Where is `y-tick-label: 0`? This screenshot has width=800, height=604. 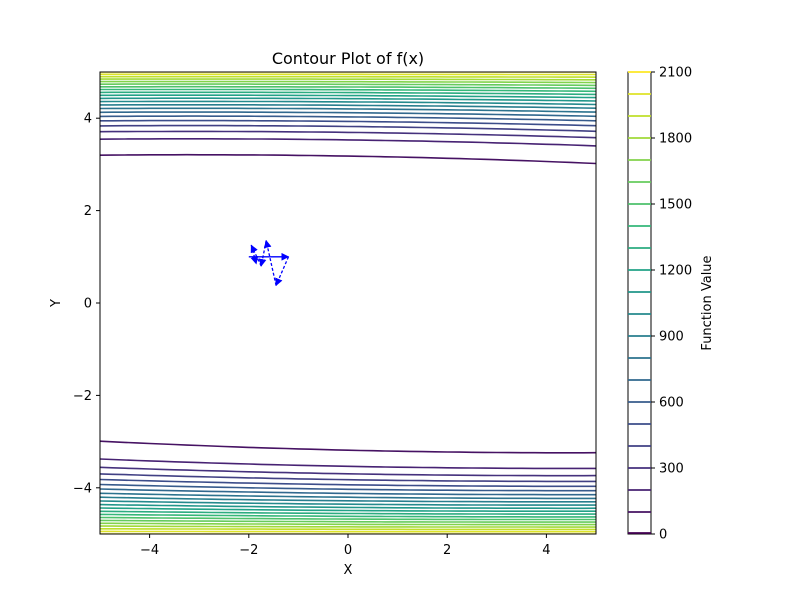 y-tick-label: 0 is located at coordinates (88, 304).